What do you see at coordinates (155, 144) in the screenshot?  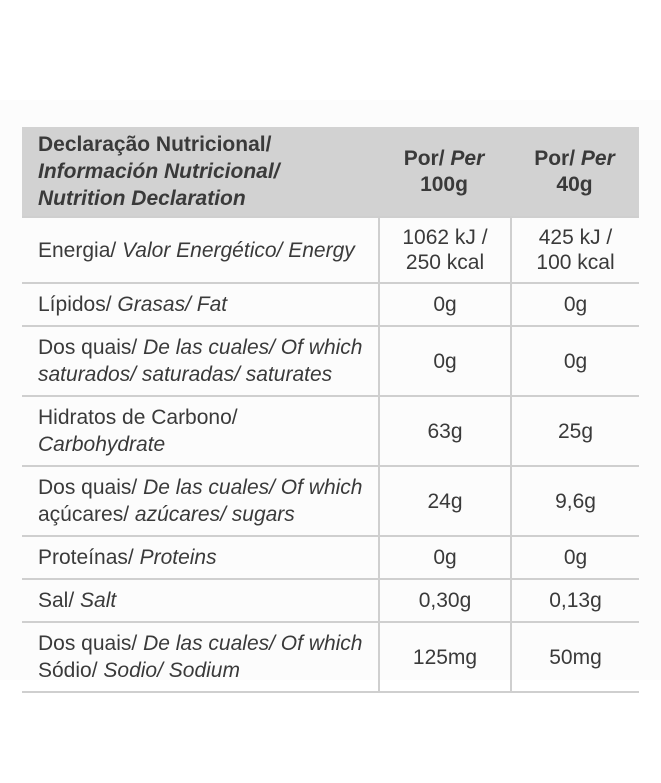 I see `text-segment: Declaração Nutricional/` at bounding box center [155, 144].